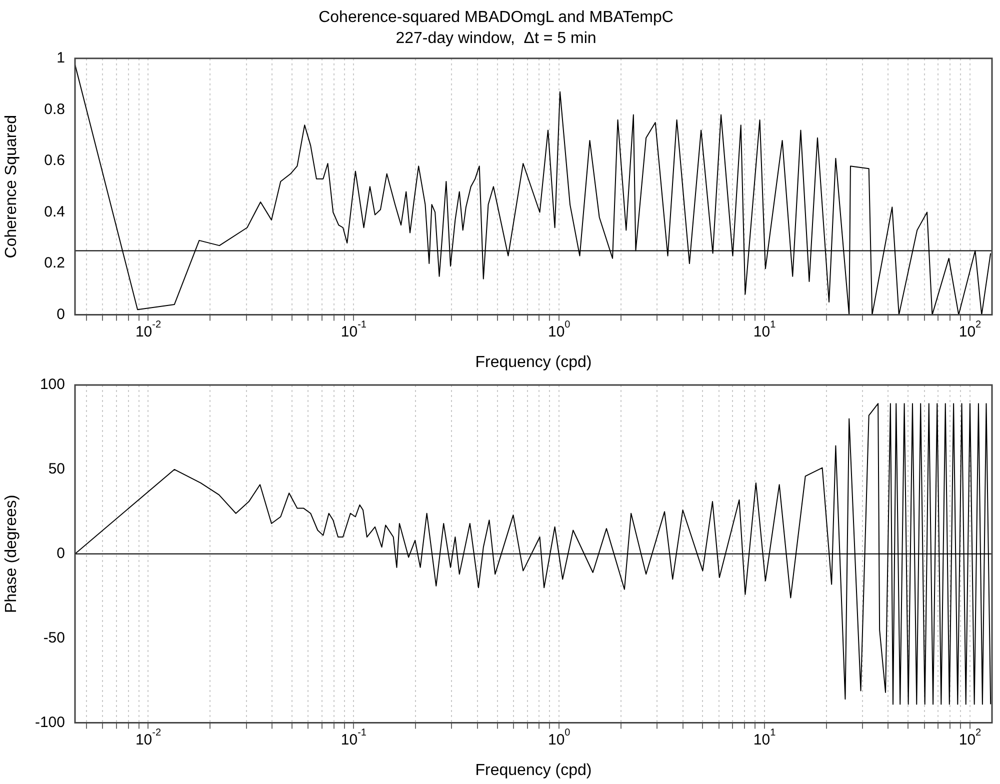 The height and width of the screenshot is (784, 1000). Describe the element at coordinates (52, 385) in the screenshot. I see `y-tick-label: 100` at that location.